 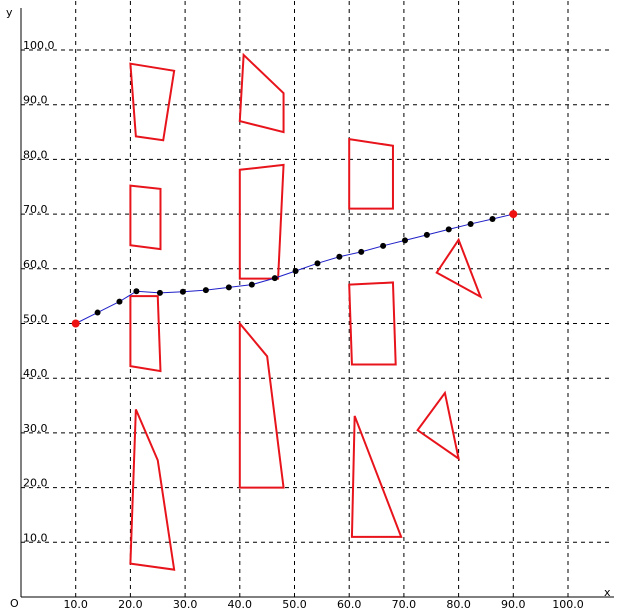 What do you see at coordinates (349, 604) in the screenshot?
I see `x-tick-label: 60.0` at bounding box center [349, 604].